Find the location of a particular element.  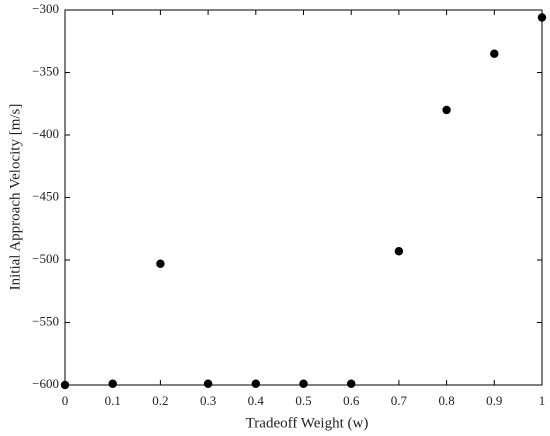

y-tick-label: −500 is located at coordinates (45, 258).